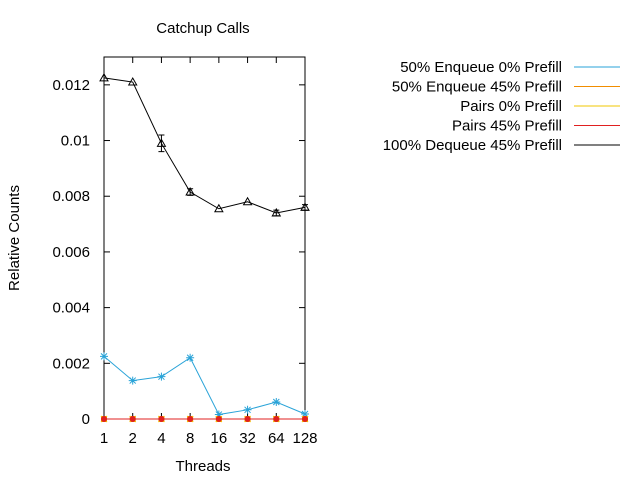 Image resolution: width=640 pixels, height=480 pixels. Describe the element at coordinates (75, 141) in the screenshot. I see `y-tick-label: 0.01` at that location.